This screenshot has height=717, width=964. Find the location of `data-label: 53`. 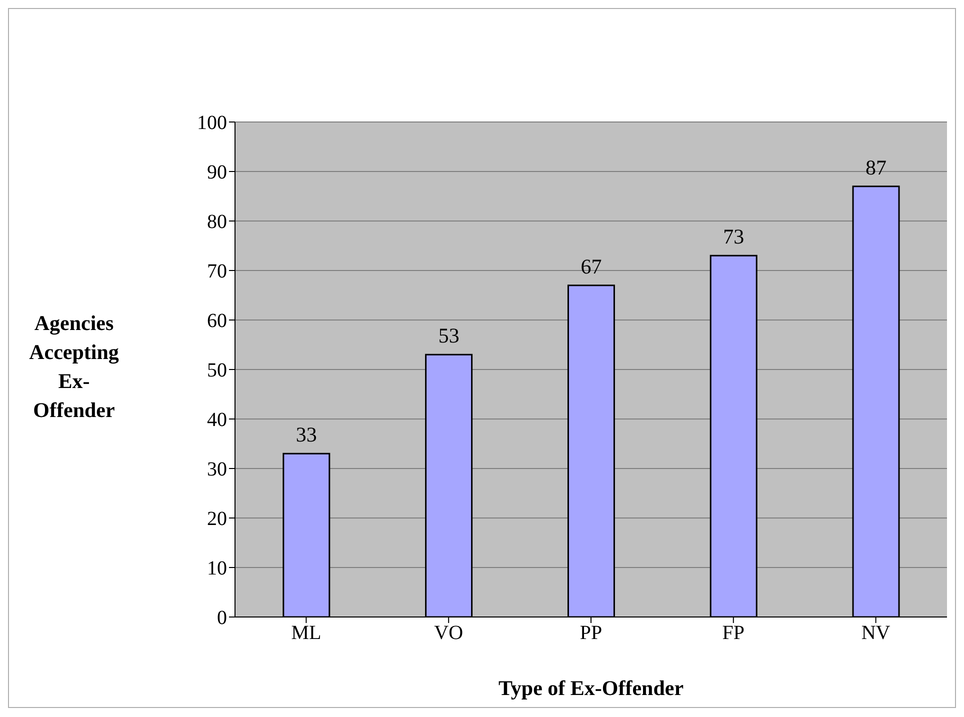

data-label: 53 is located at coordinates (449, 336).